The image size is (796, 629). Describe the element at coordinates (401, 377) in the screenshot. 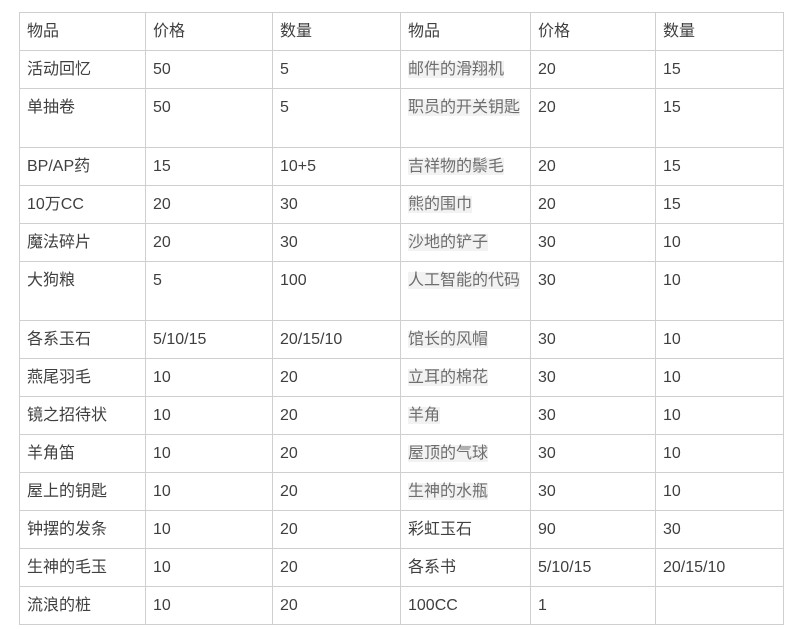

I see `table-row: 燕尾羽毛 10 20 立耳的棉花 30 10` at that location.